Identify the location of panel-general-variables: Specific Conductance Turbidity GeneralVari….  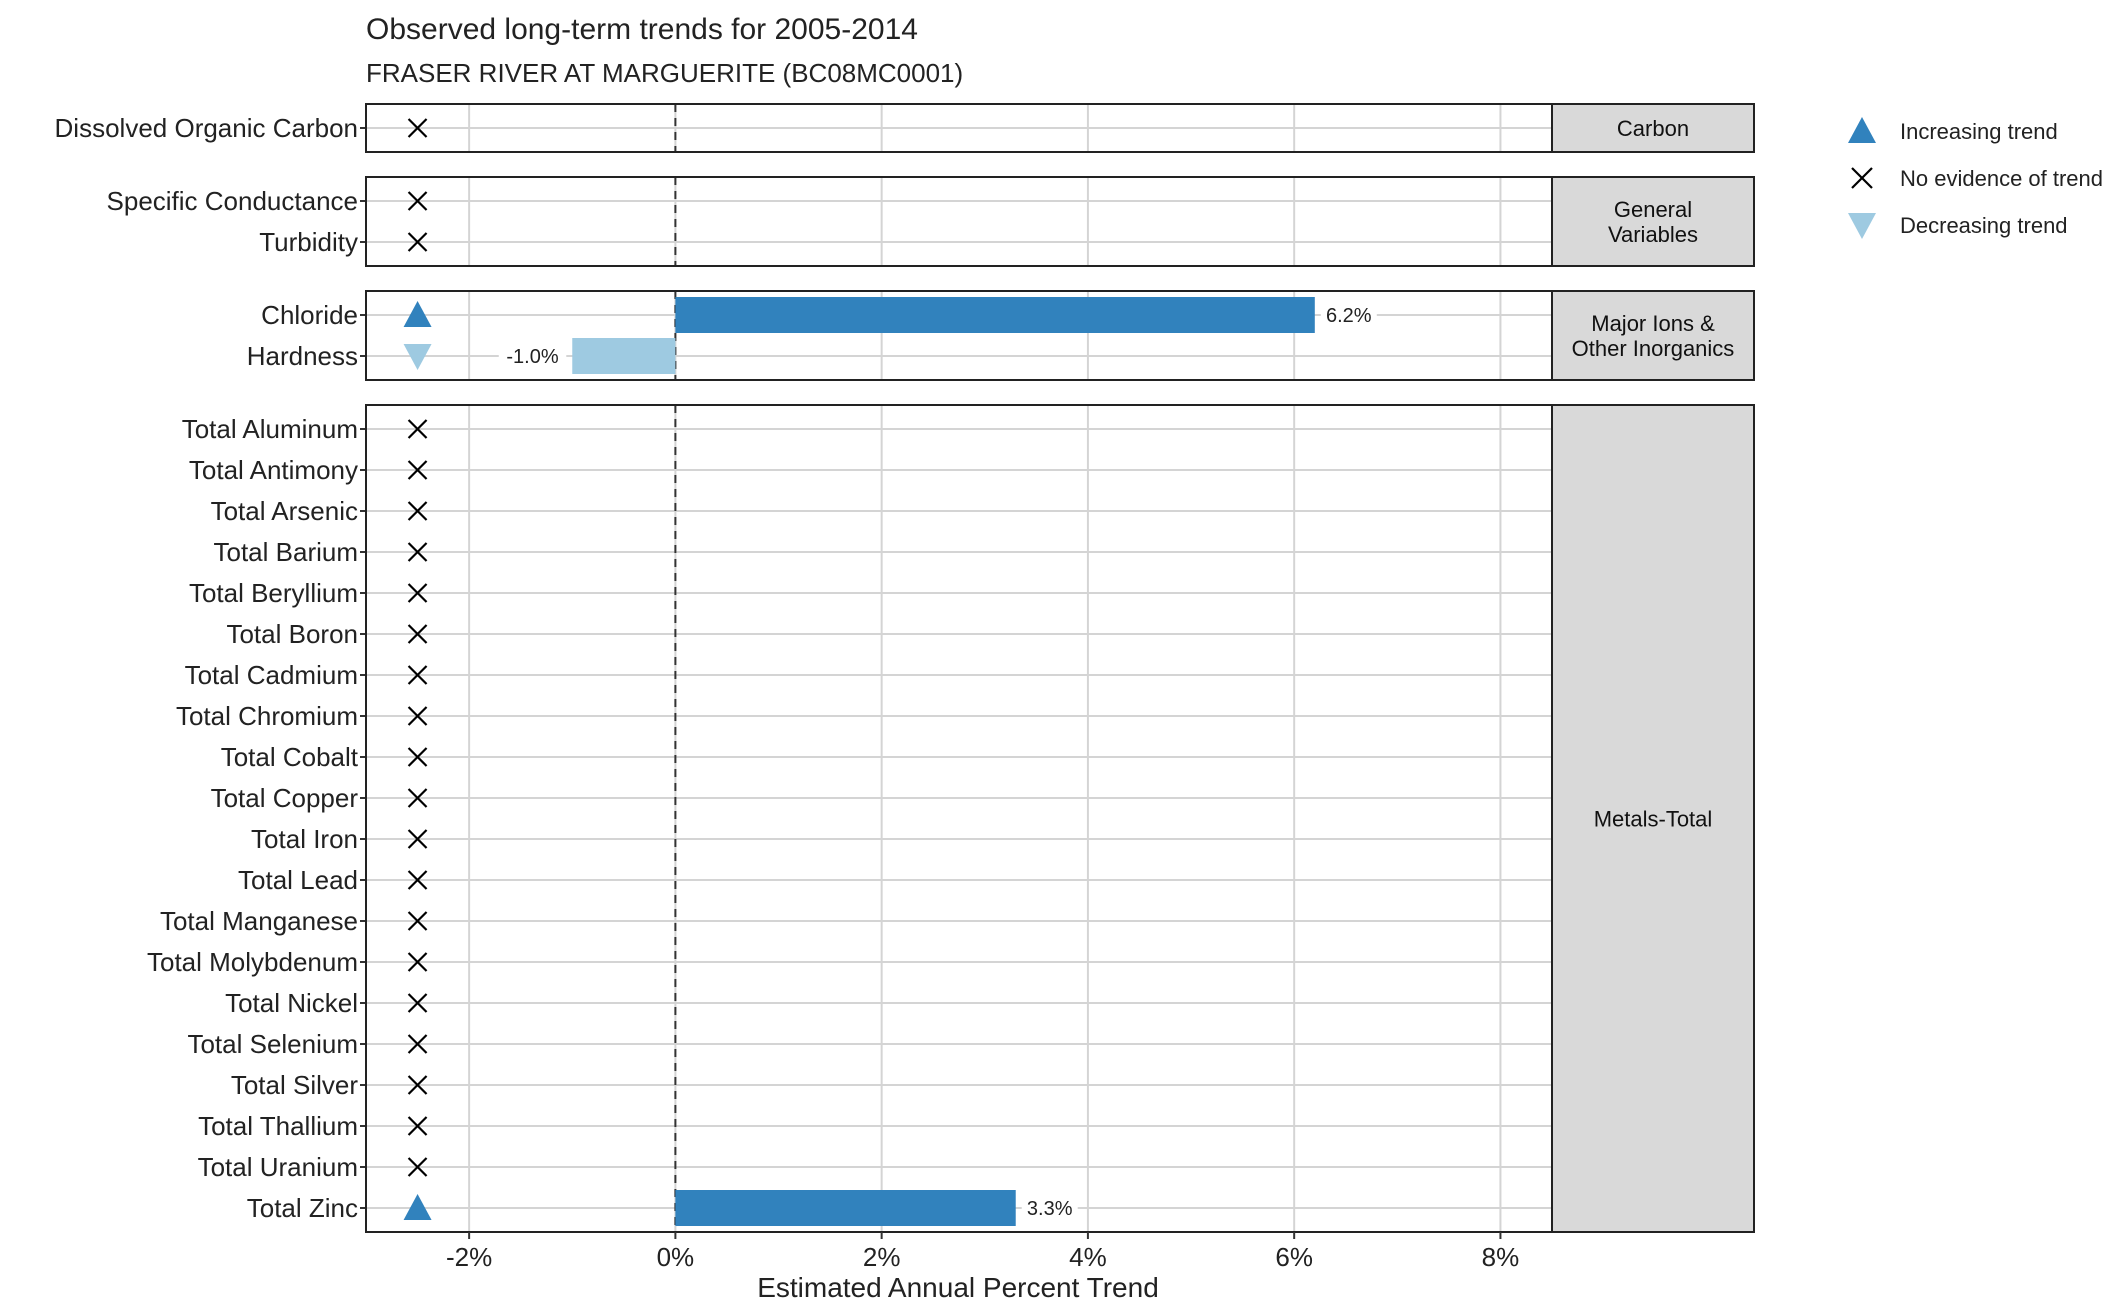
(931, 221).